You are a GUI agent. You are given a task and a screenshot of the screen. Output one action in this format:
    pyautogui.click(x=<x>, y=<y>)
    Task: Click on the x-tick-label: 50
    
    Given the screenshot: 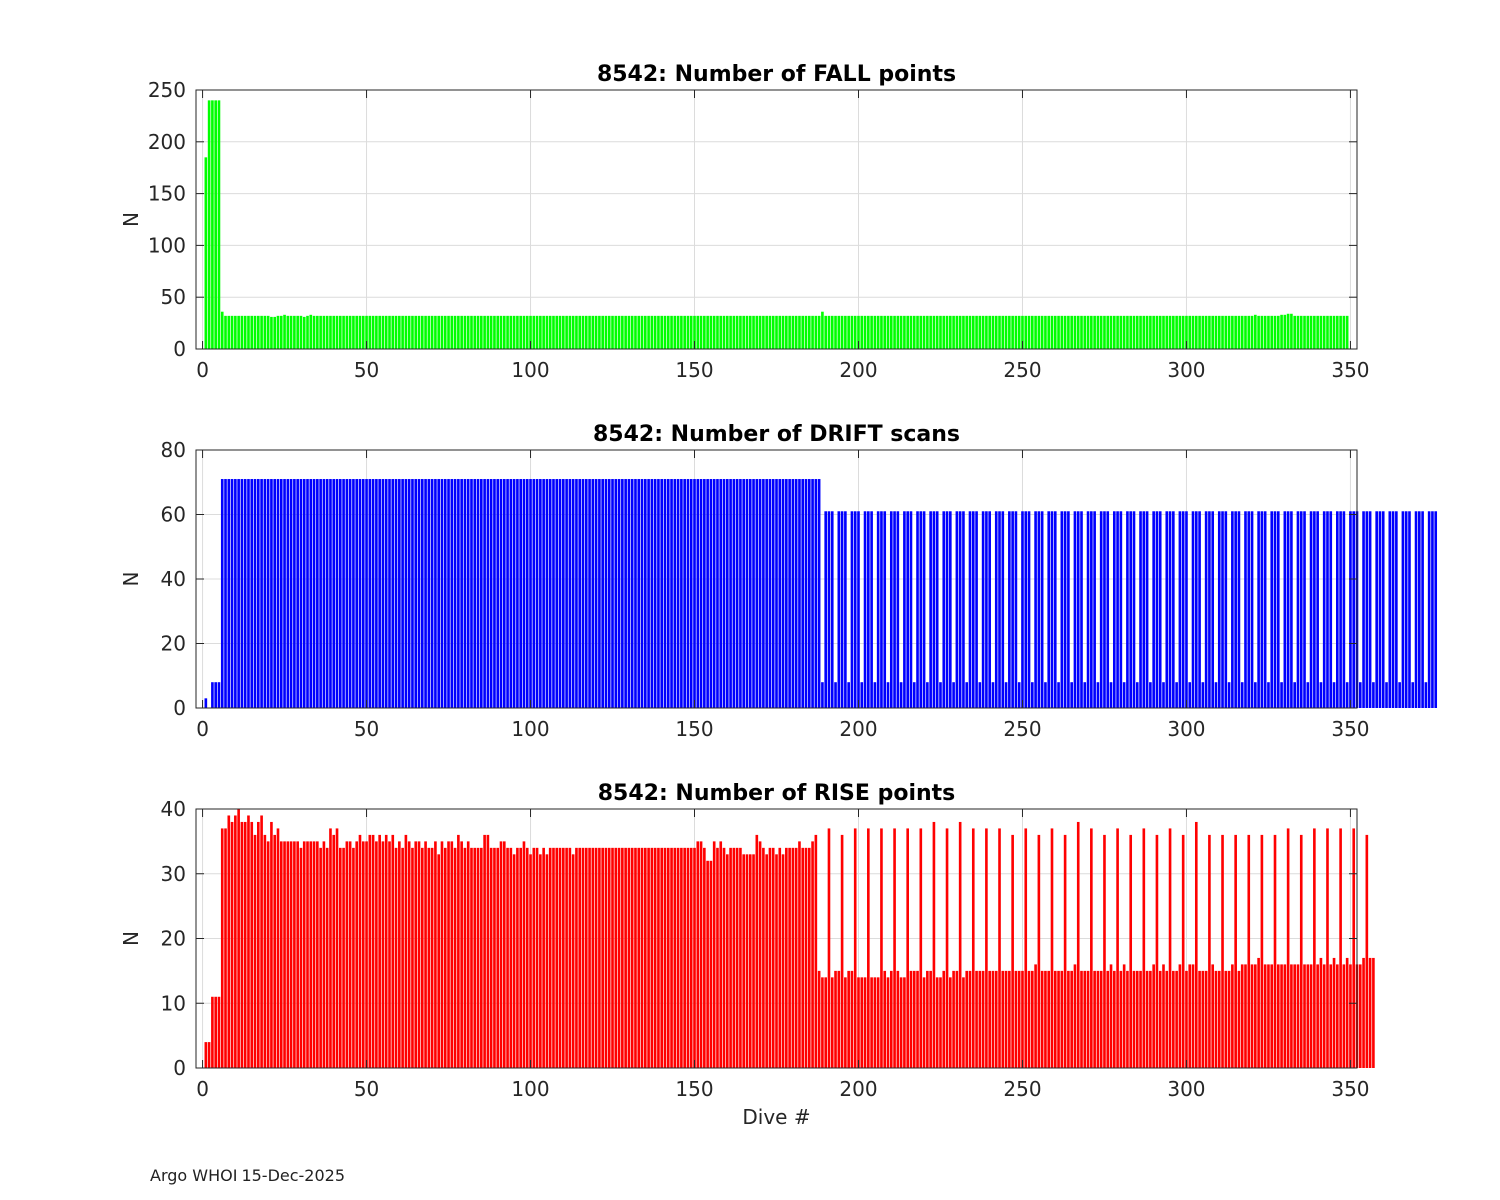 What is the action you would take?
    pyautogui.click(x=366, y=1089)
    